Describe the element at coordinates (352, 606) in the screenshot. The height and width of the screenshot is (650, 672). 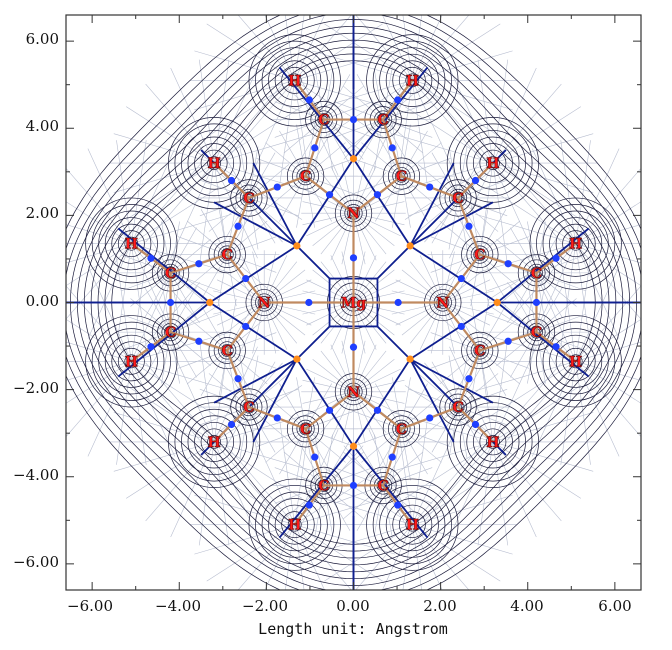
I see `x-tick-label: 0.00` at that location.